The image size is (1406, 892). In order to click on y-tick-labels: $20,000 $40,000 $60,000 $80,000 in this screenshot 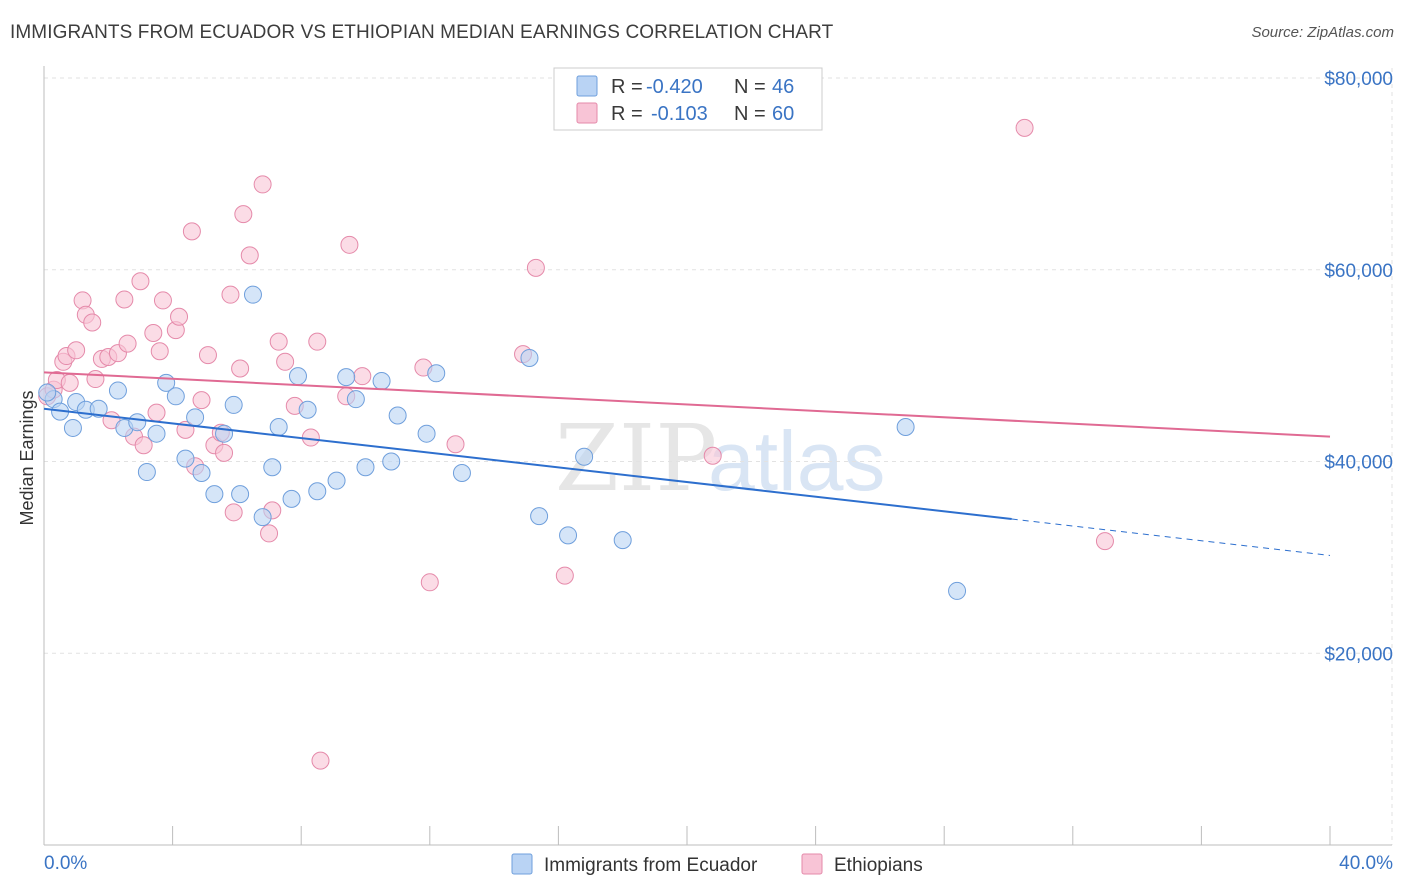, I will do `click(1358, 367)`.